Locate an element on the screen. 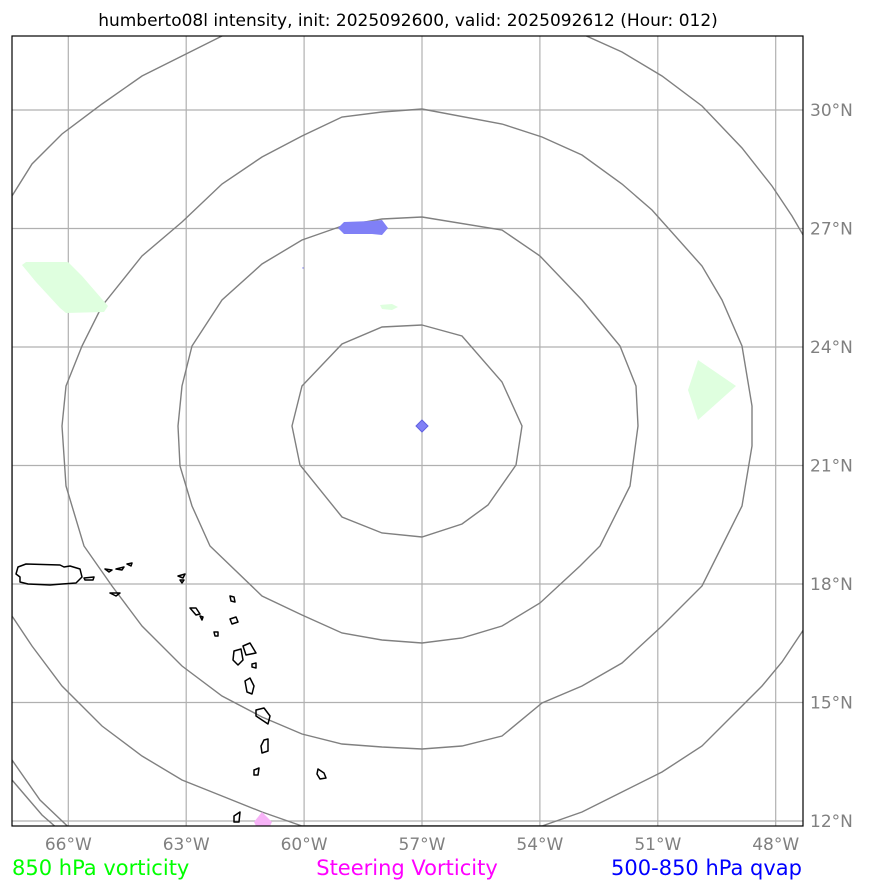 The image size is (873, 891). coastline-st-lucia is located at coordinates (264, 746).